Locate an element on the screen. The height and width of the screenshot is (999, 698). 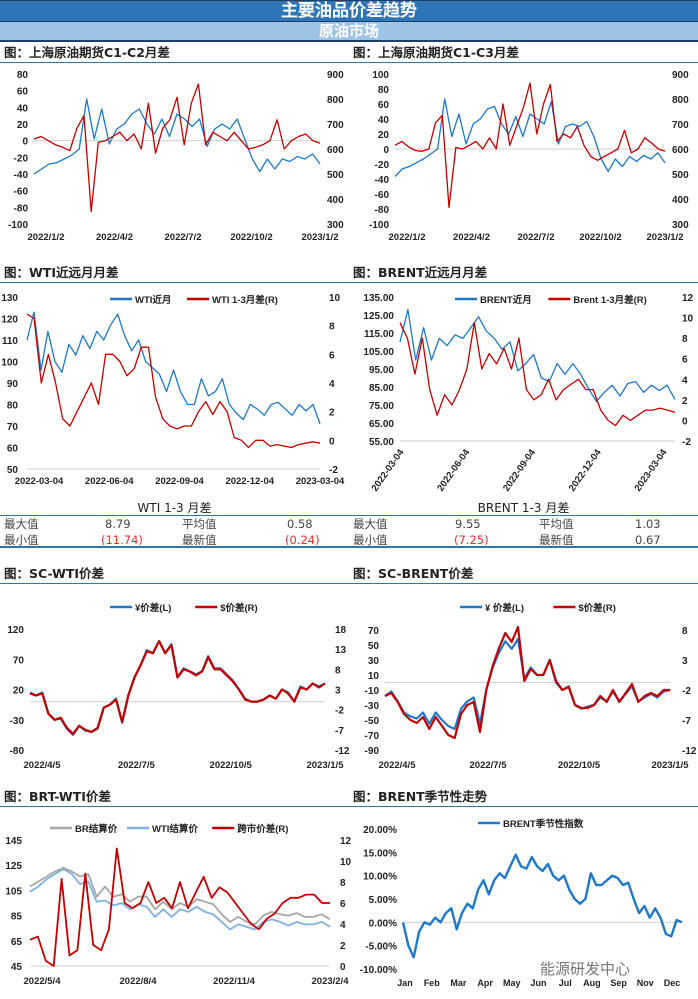
y-tick-right: 800 is located at coordinates (335, 100).